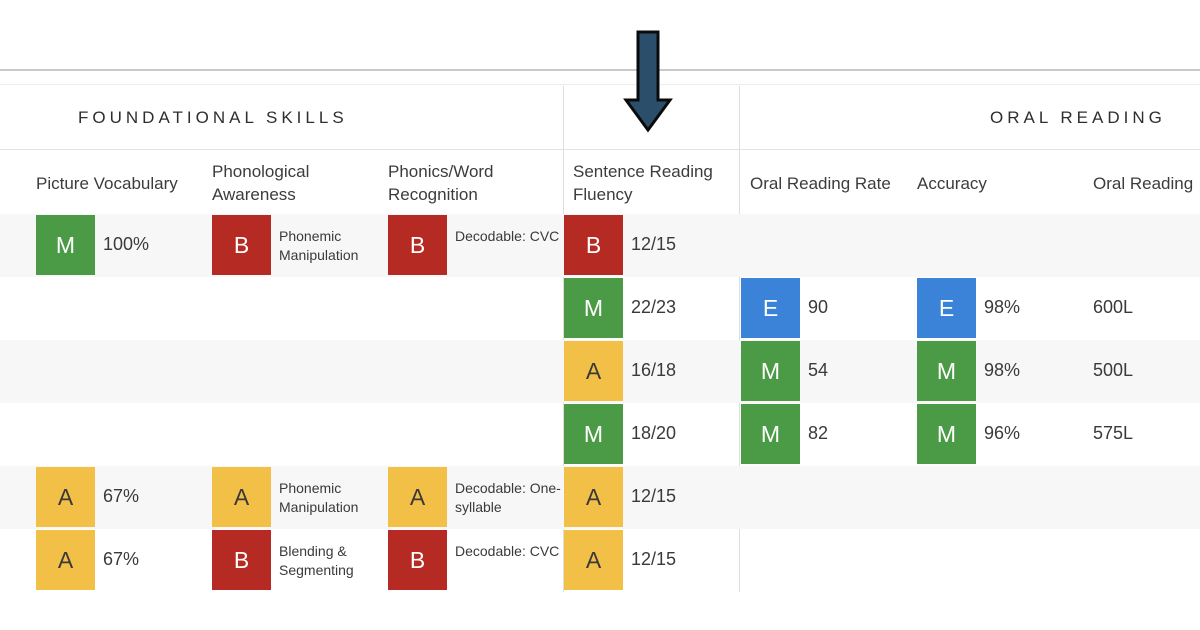  What do you see at coordinates (107, 183) in the screenshot?
I see `column-header-picture-vocabulary: Picture Vocabulary` at bounding box center [107, 183].